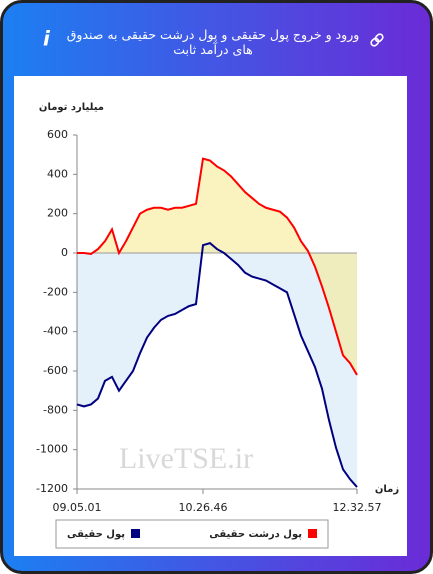 Image resolution: width=433 pixels, height=574 pixels. What do you see at coordinates (52, 488) in the screenshot?
I see `y-tick-label: -1200` at bounding box center [52, 488].